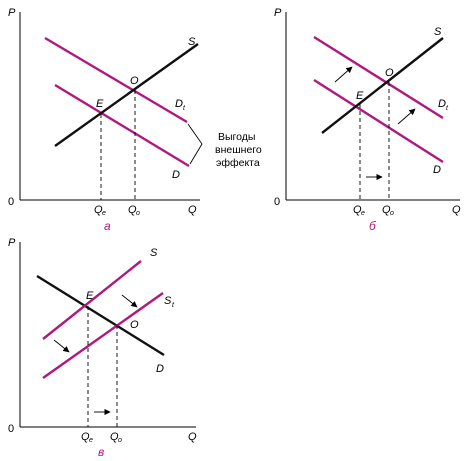 The height and width of the screenshot is (461, 474). What do you see at coordinates (438, 32) in the screenshot?
I see `panel-b-supply-label: S` at bounding box center [438, 32].